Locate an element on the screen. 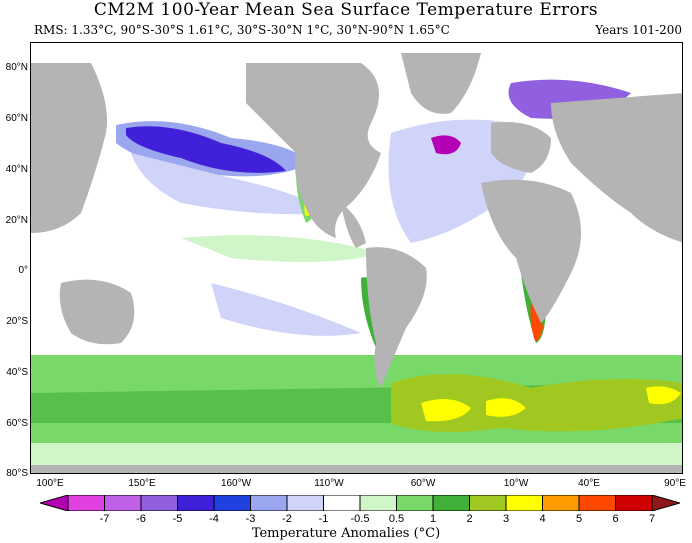 This screenshot has height=543, width=692. australia is located at coordinates (97, 312).